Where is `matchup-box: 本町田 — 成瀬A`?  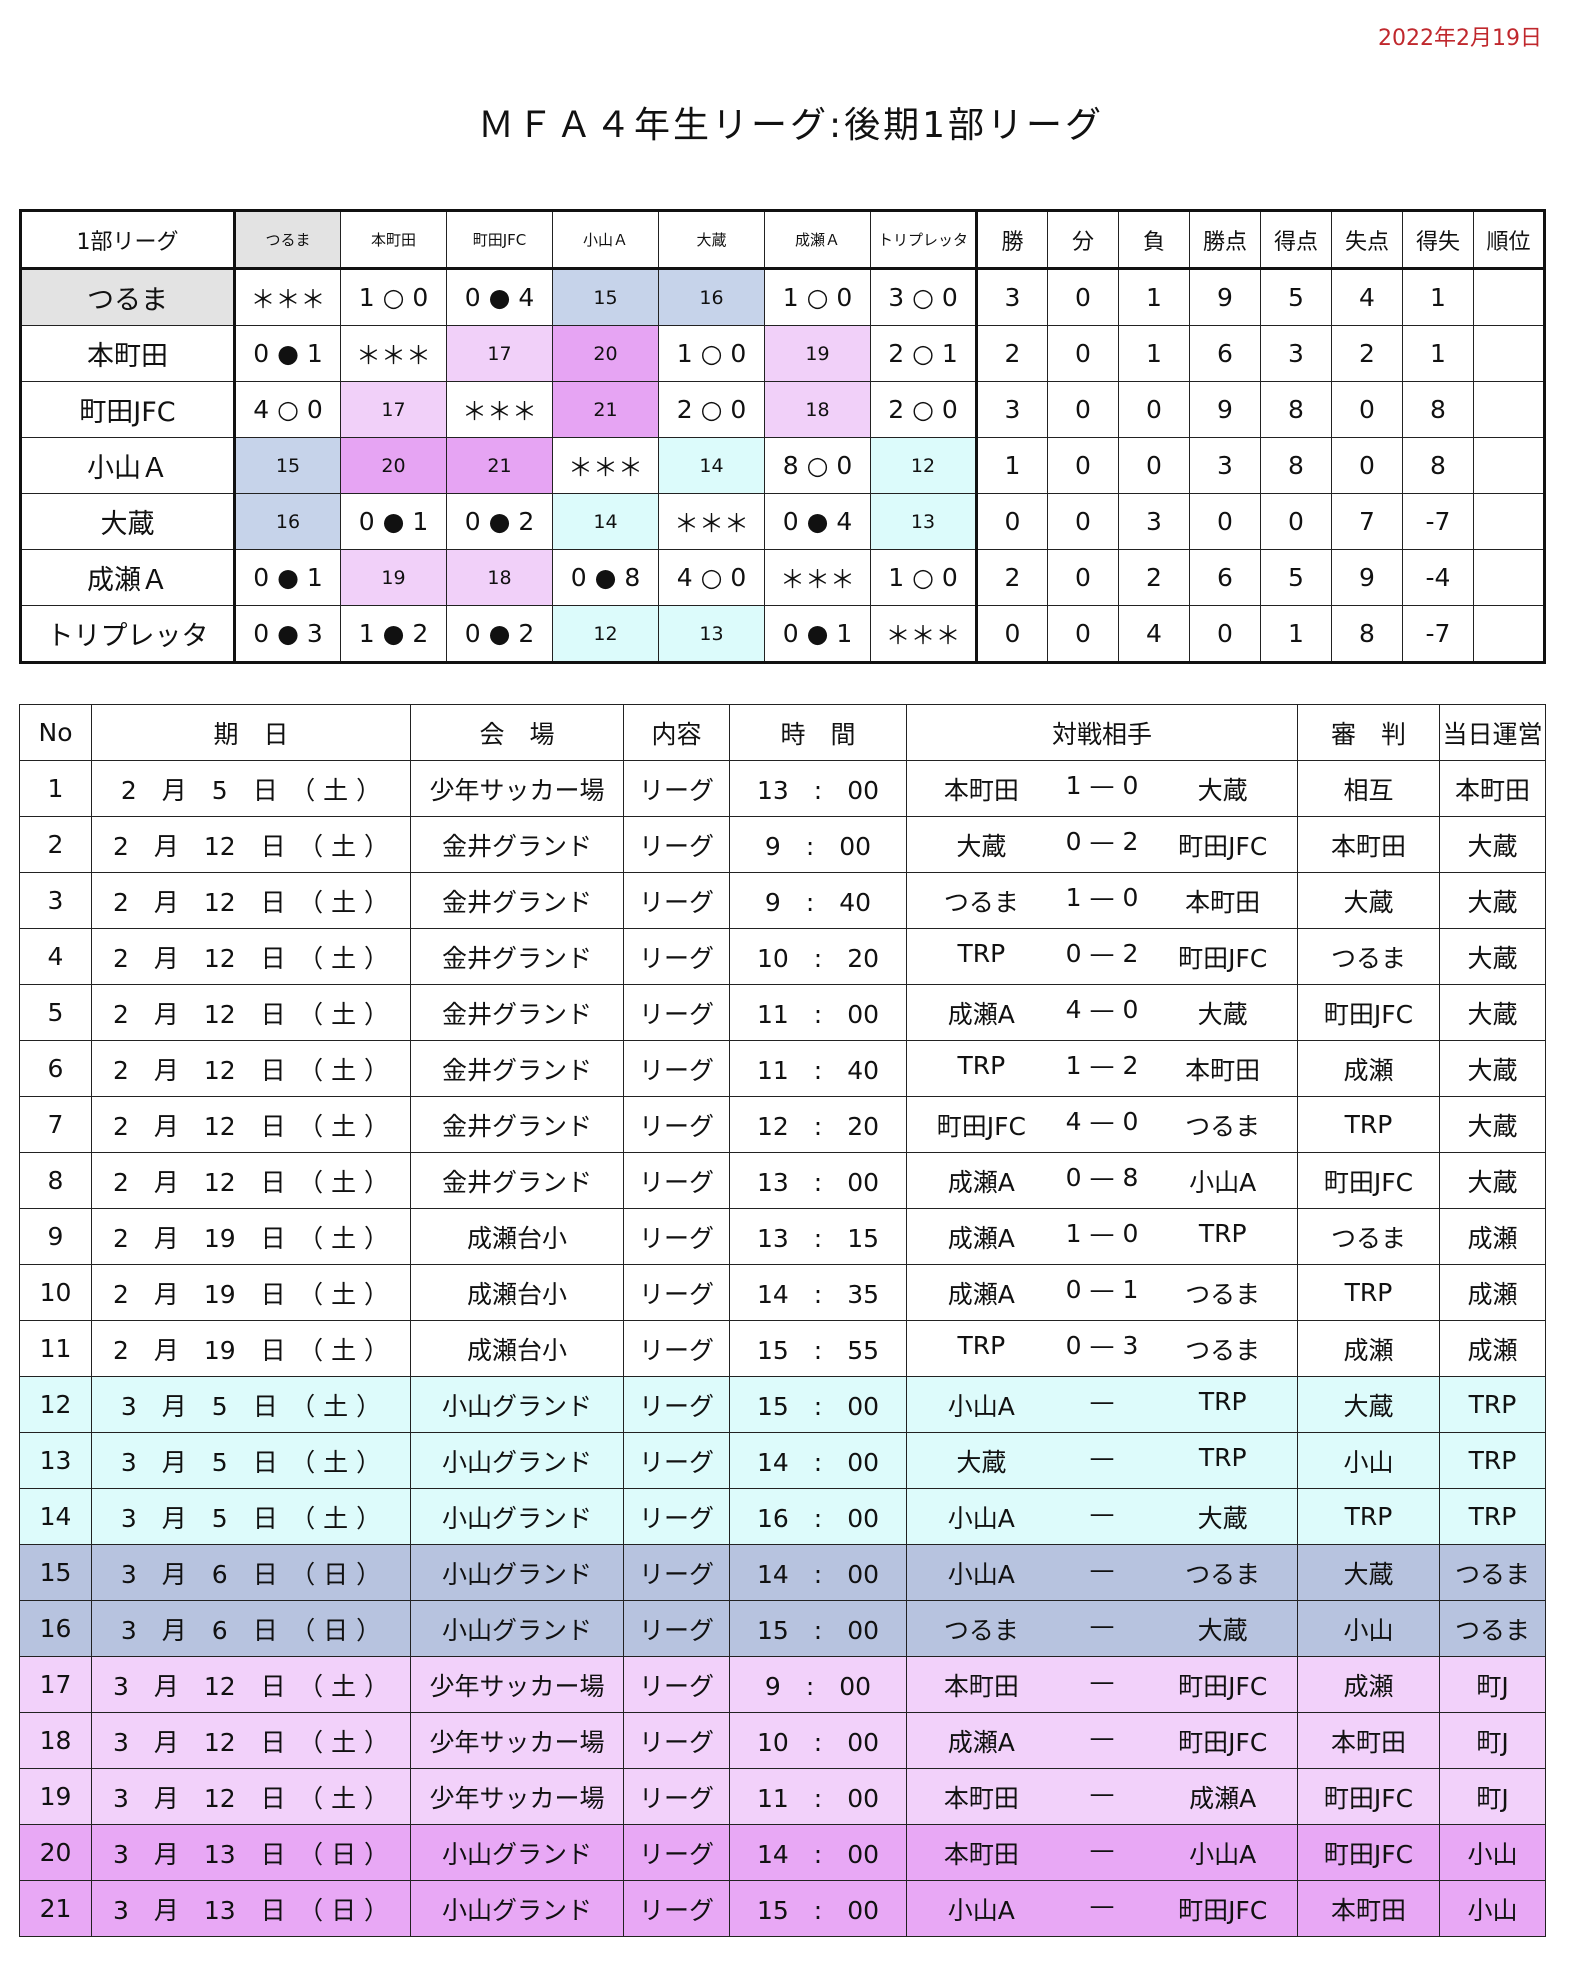
matchup-box: 本町田 — 成瀬A is located at coordinates (1102, 1796).